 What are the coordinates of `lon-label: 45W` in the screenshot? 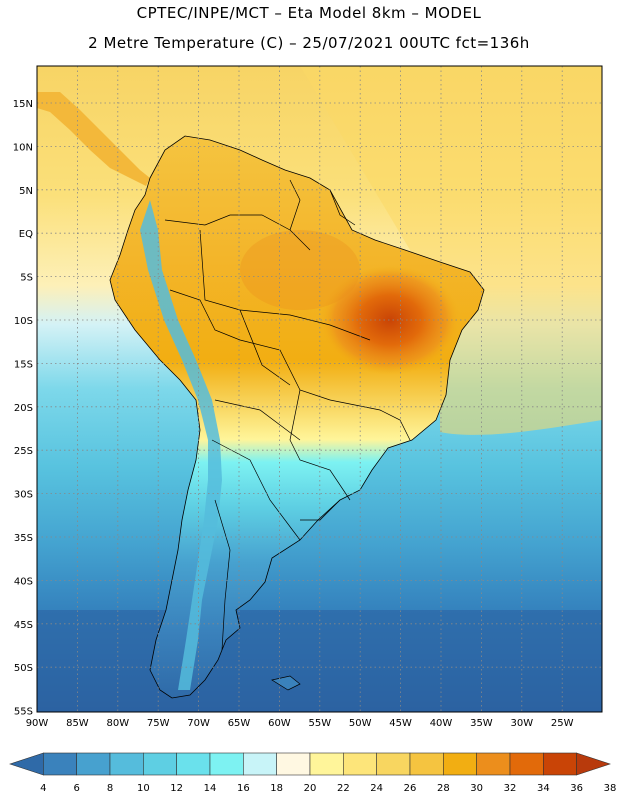 It's located at (400, 723).